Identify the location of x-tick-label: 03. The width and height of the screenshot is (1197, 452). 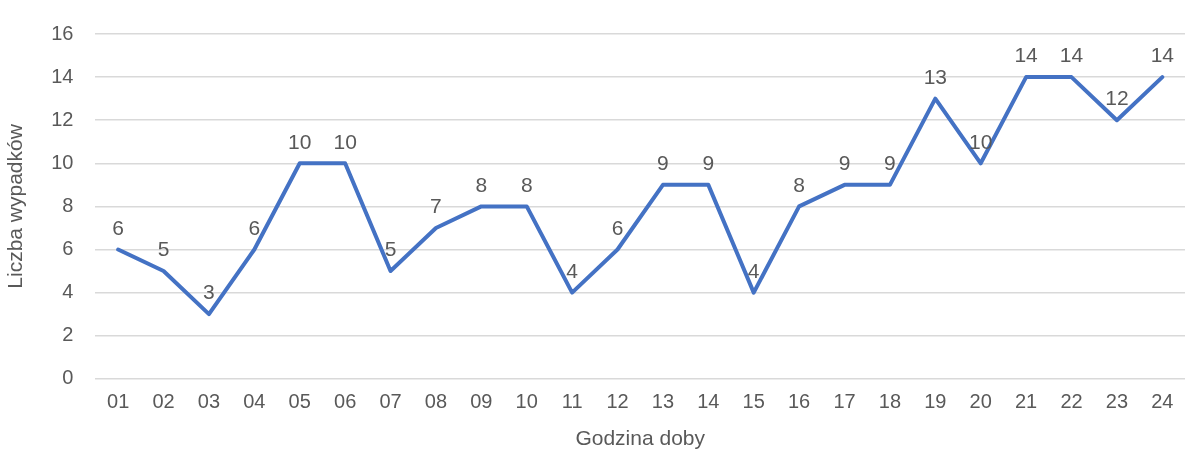
(209, 401).